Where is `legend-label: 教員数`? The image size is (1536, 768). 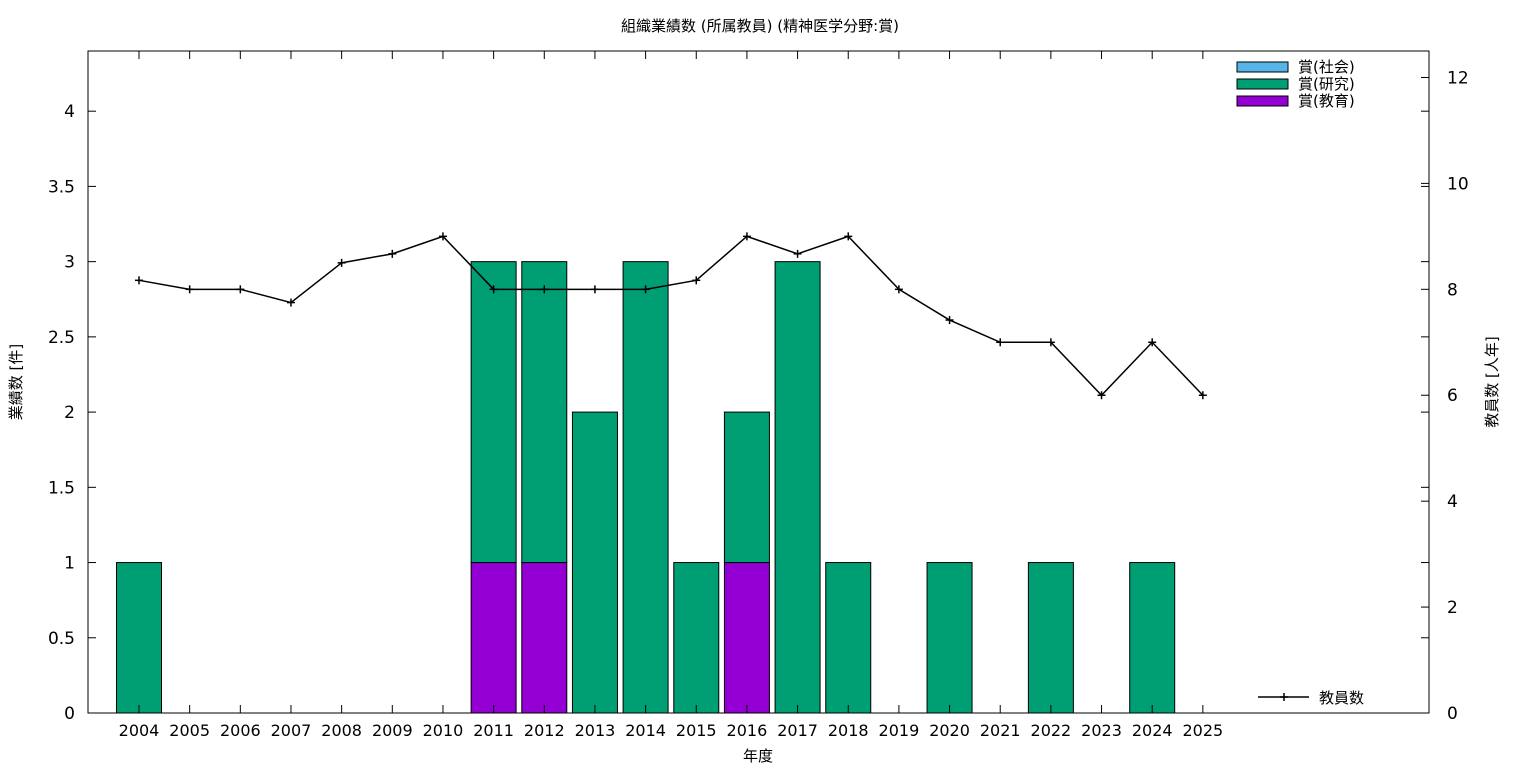 legend-label: 教員数 is located at coordinates (1341, 698).